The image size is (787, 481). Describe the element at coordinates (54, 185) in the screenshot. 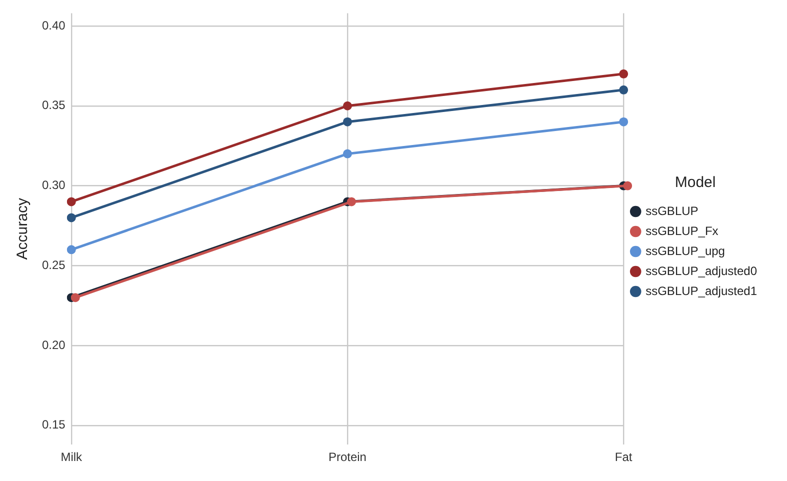

I see `y-tick-label: 0.30` at that location.